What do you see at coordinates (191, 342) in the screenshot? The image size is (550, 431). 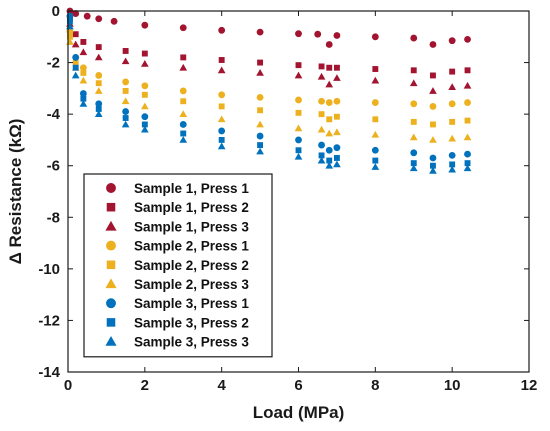 I see `legend-entry-label: Sample 3, Press 3` at bounding box center [191, 342].